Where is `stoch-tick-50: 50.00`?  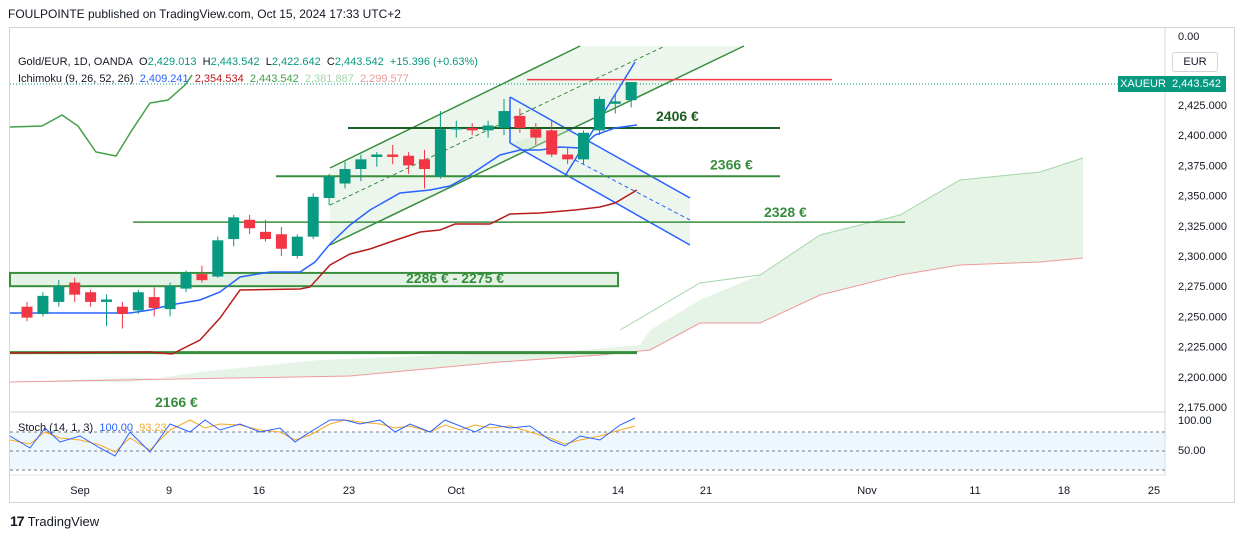
stoch-tick-50: 50.00 is located at coordinates (1192, 451).